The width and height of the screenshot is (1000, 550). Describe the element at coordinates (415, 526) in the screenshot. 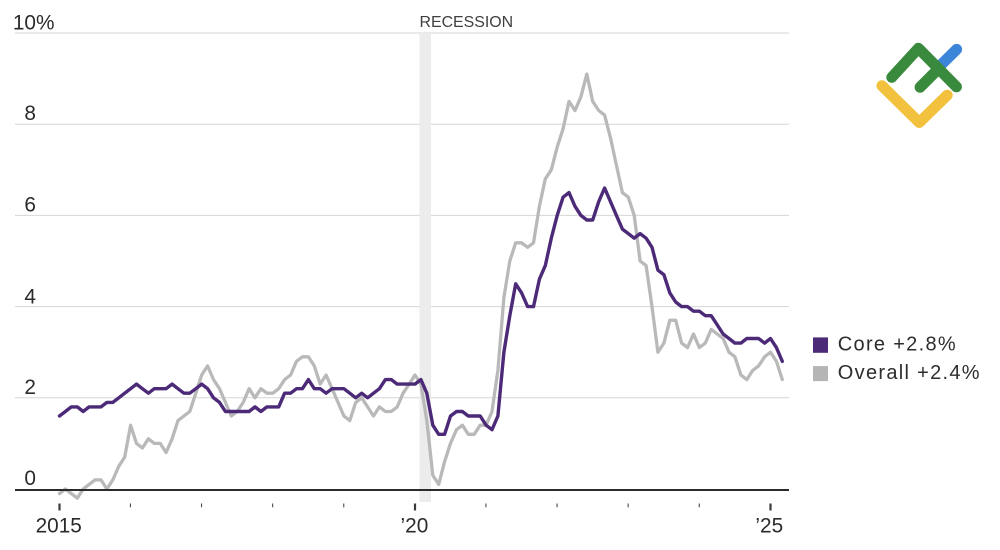

I see `svg-text: ’20` at that location.